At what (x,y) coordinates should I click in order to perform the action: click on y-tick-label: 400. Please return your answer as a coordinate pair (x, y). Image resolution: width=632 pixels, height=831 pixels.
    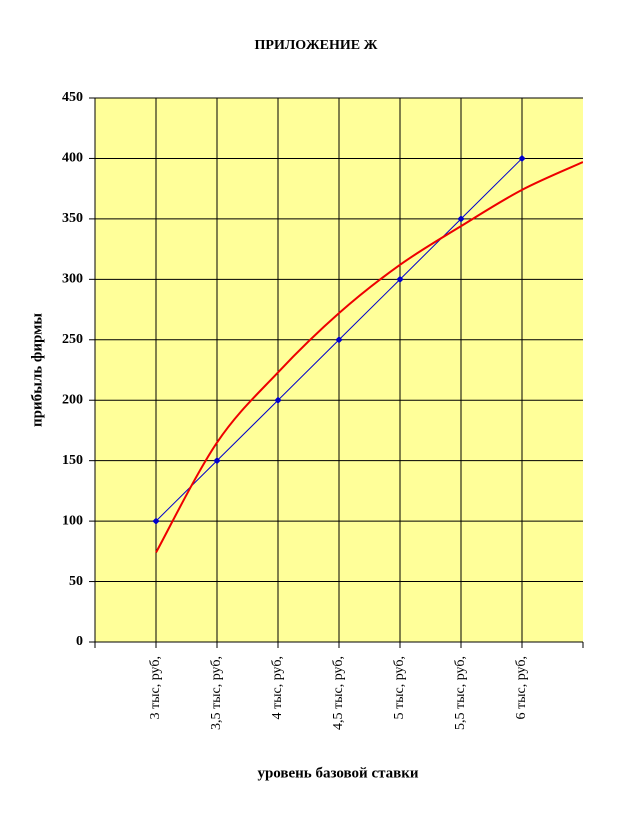
    Looking at the image, I should click on (72, 158).